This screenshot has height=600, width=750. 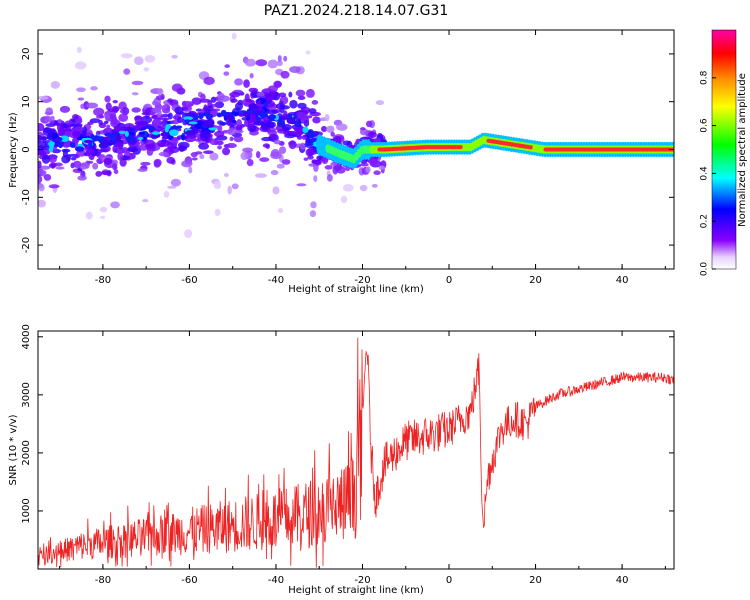 What do you see at coordinates (362, 580) in the screenshot?
I see `x-tick-label: -20` at bounding box center [362, 580].